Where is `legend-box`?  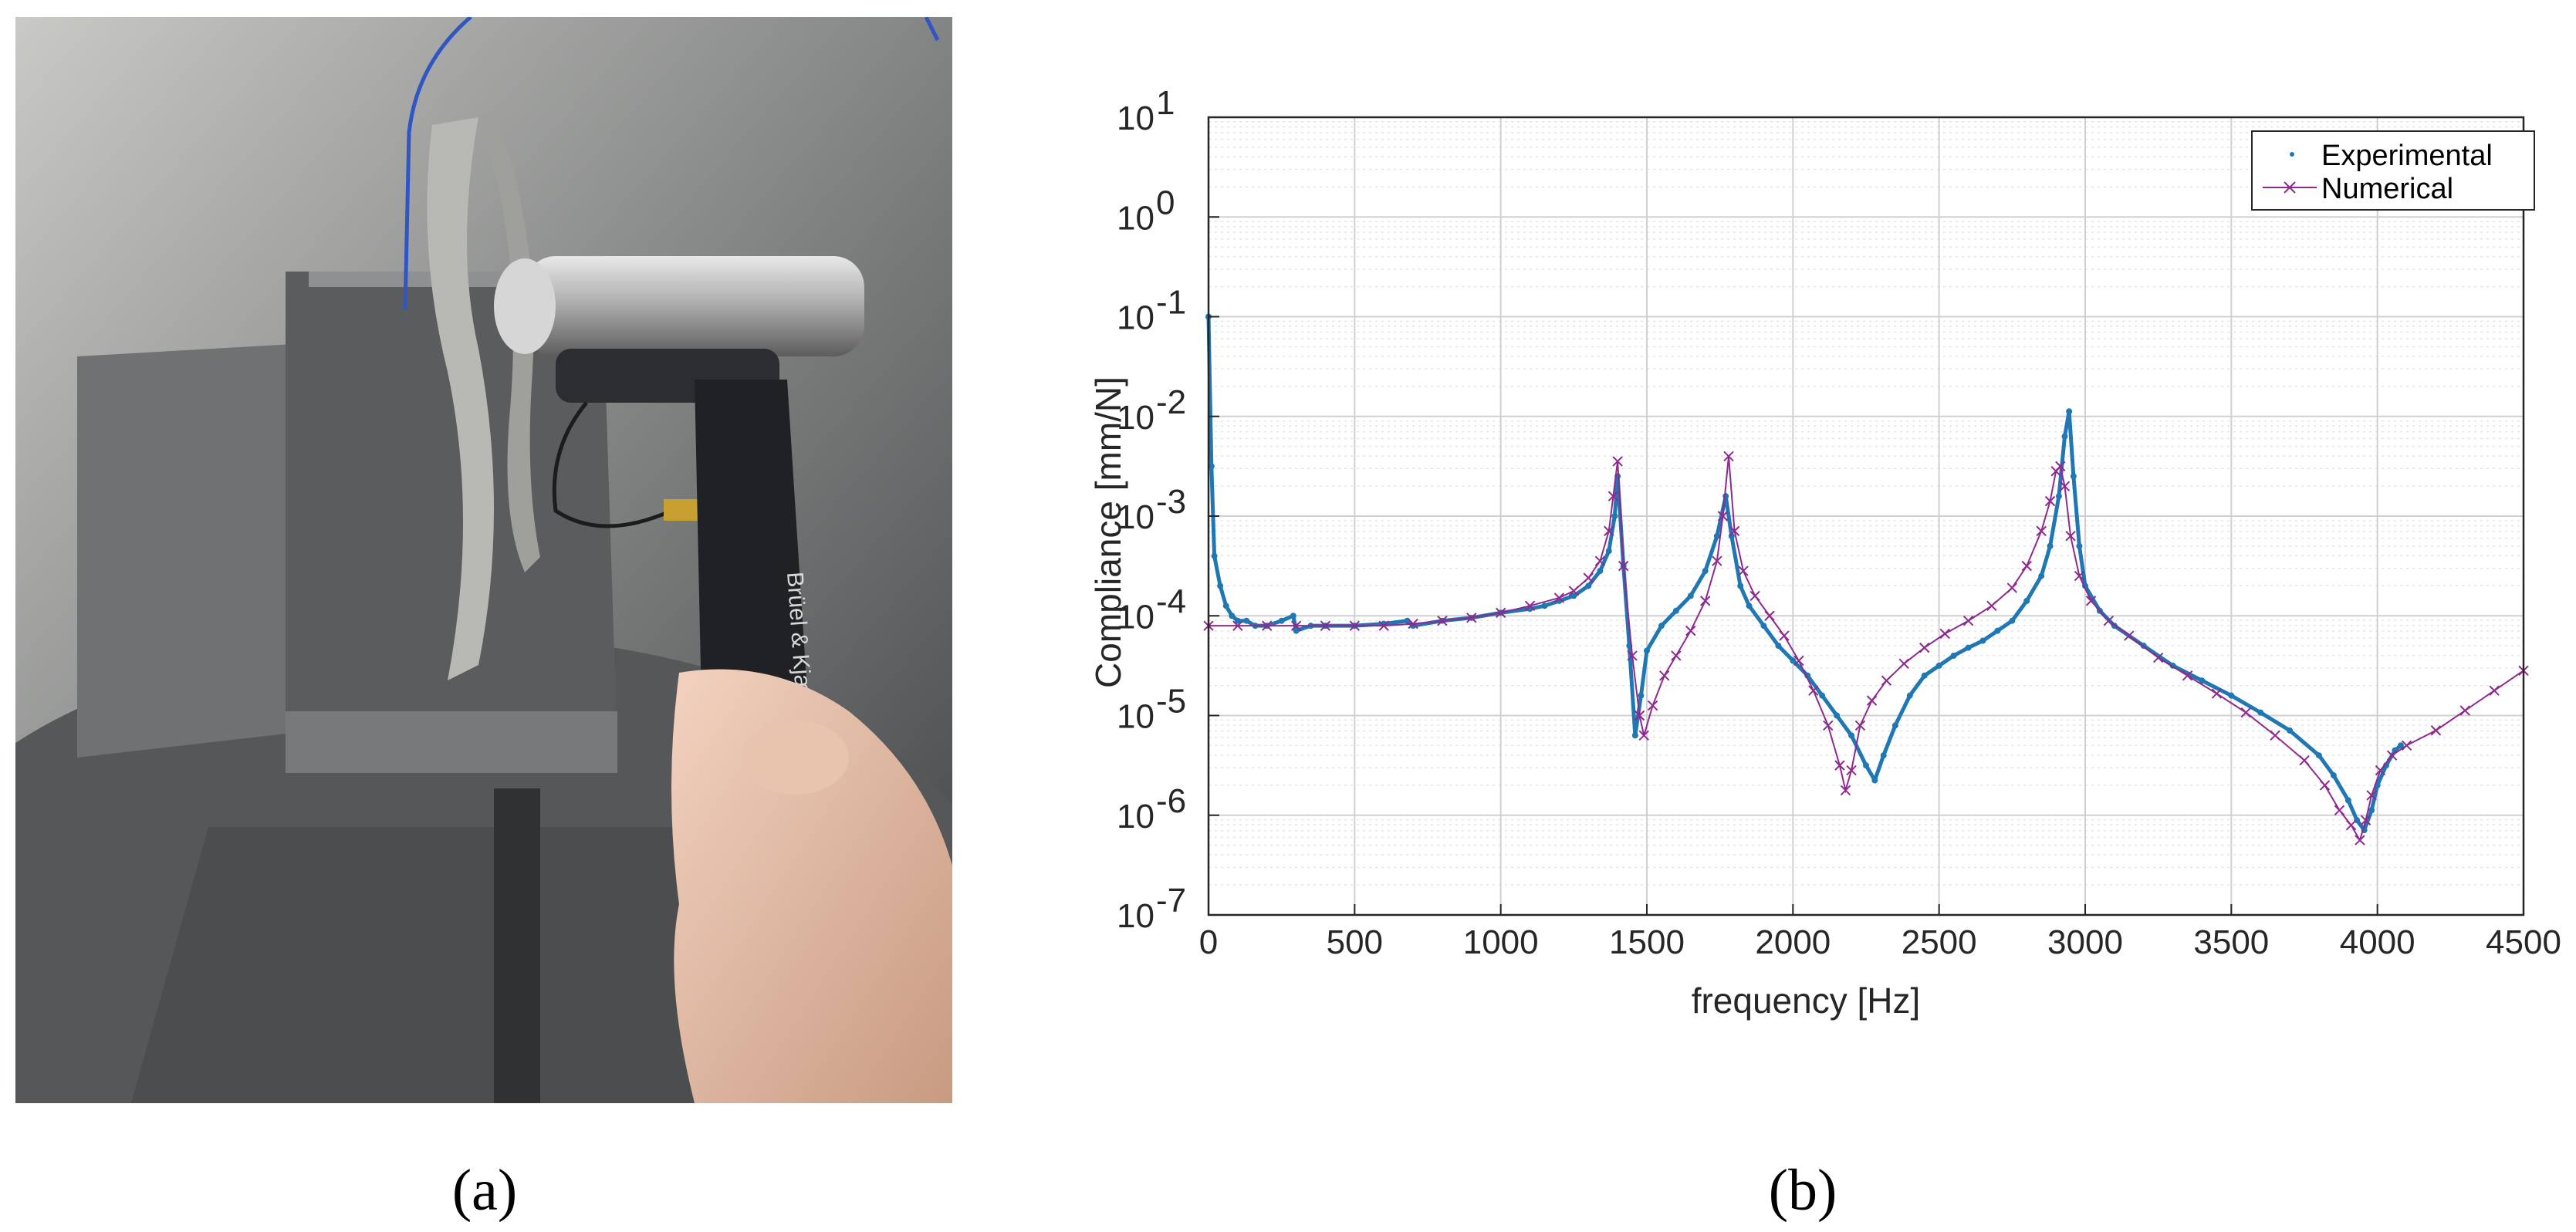 legend-box is located at coordinates (2393, 170).